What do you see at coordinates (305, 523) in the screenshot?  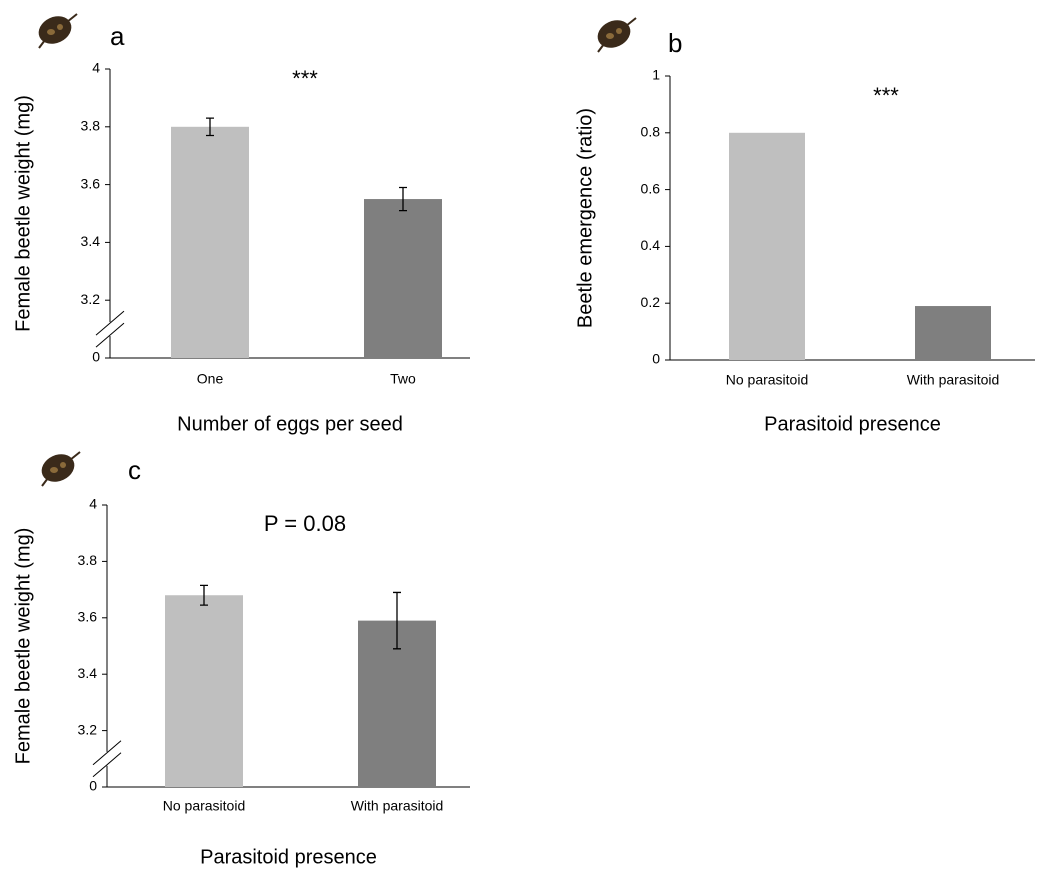 I see `annotation: P = 0.08` at bounding box center [305, 523].